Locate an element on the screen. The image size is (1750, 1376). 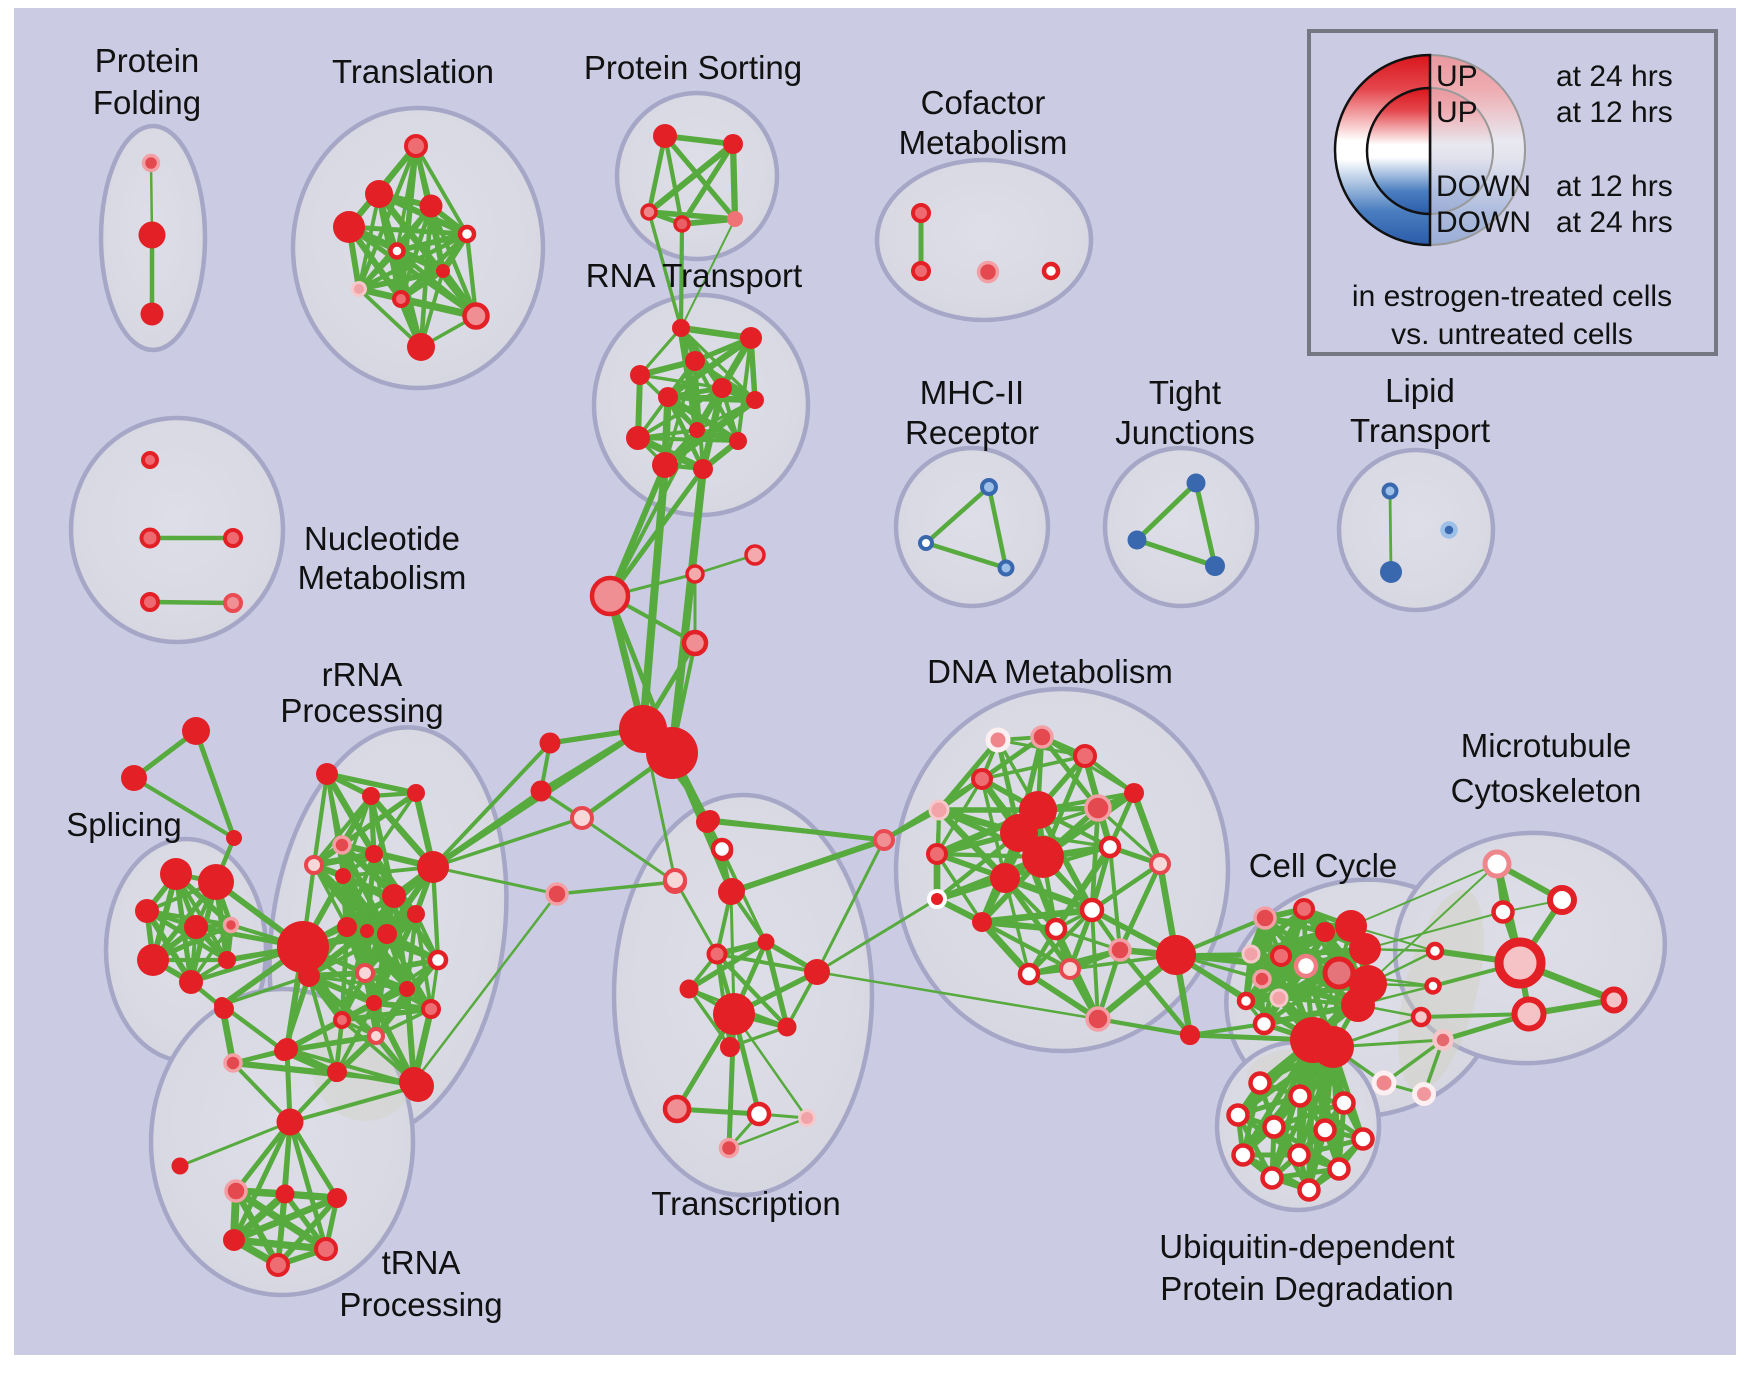
svg-text: Folding is located at coordinates (147, 102).